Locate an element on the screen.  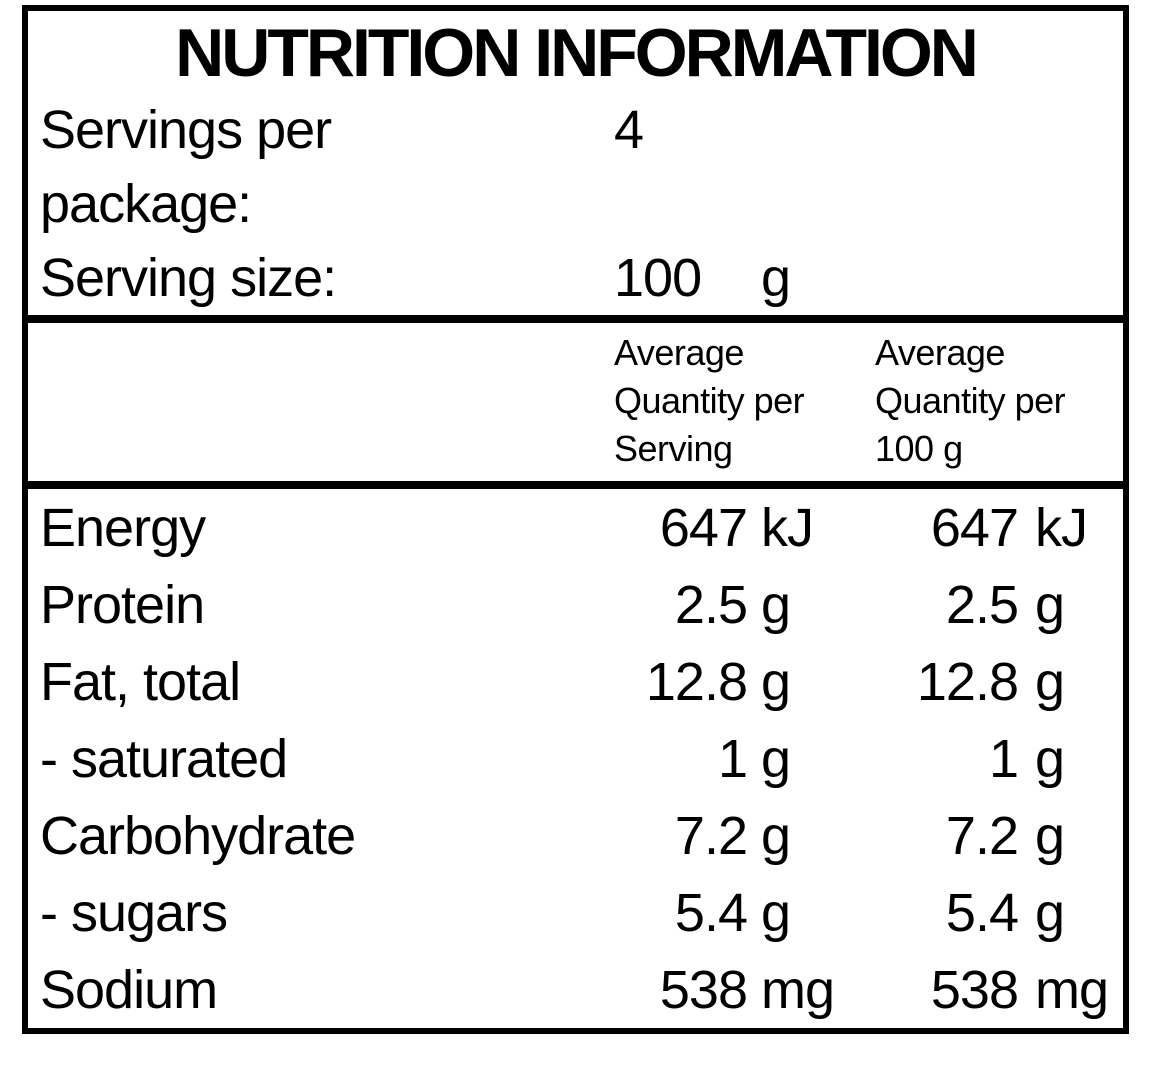
empty-header-cell is located at coordinates (321, 401).